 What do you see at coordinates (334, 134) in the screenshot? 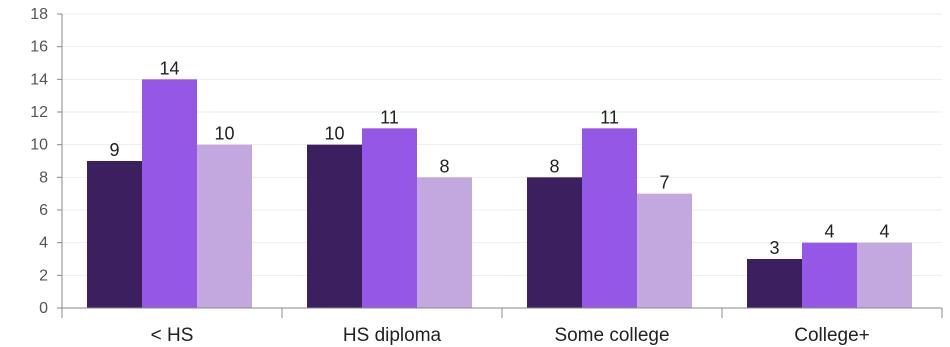
I see `data-label-1-0: 10` at bounding box center [334, 134].